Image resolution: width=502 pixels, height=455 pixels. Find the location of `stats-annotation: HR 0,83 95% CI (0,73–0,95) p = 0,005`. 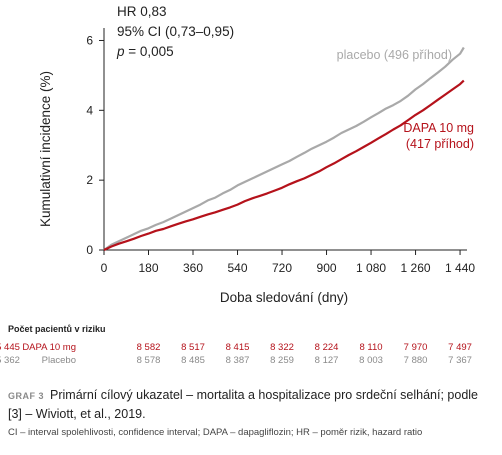

stats-annotation: HR 0,83 95% CI (0,73–0,95) p = 0,005 is located at coordinates (175, 31).